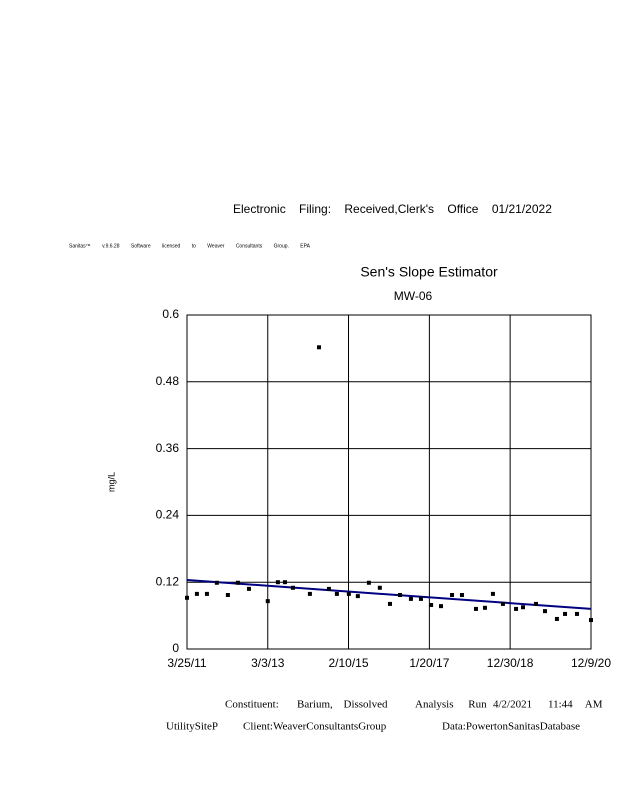  What do you see at coordinates (512, 705) in the screenshot?
I see `run-date: 4/2/2021` at bounding box center [512, 705].